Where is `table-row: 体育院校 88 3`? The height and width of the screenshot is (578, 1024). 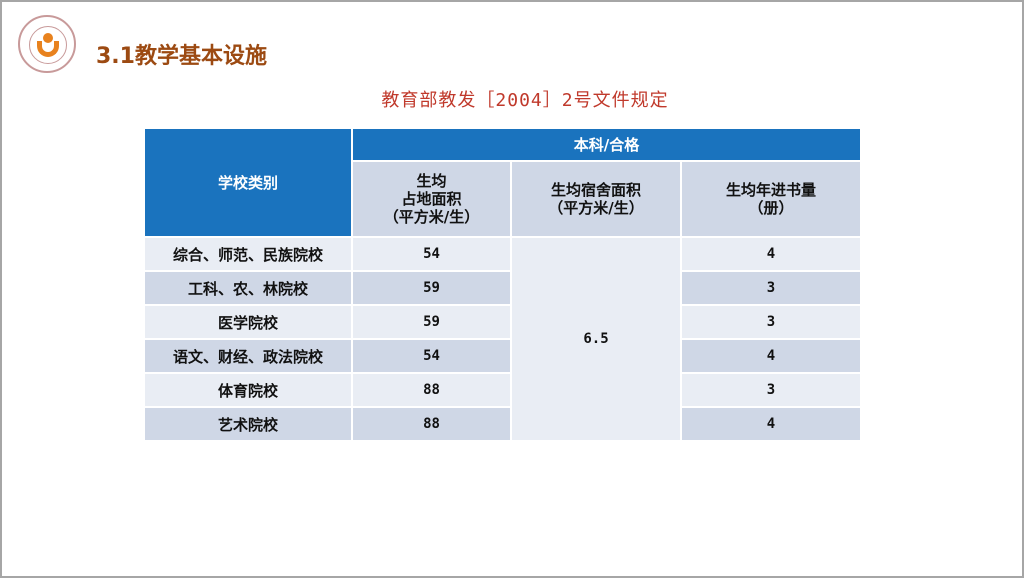
table-row: 体育院校 88 3 is located at coordinates (502, 390).